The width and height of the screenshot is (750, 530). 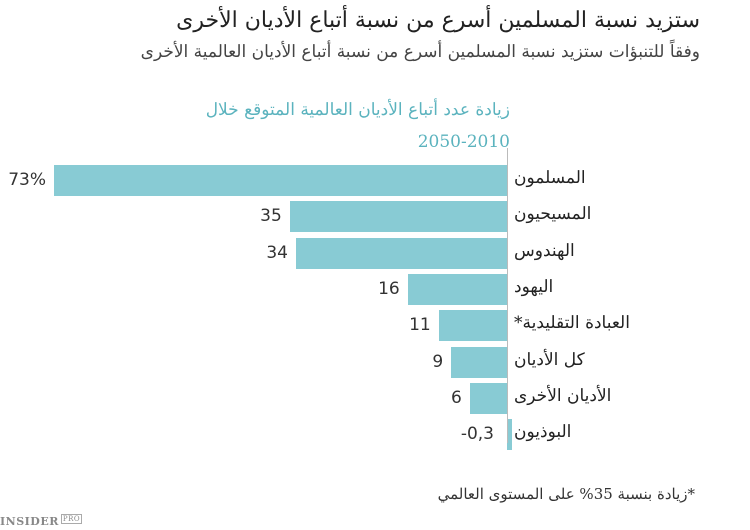 What do you see at coordinates (271, 216) in the screenshot?
I see `bar-value-label: 35` at bounding box center [271, 216].